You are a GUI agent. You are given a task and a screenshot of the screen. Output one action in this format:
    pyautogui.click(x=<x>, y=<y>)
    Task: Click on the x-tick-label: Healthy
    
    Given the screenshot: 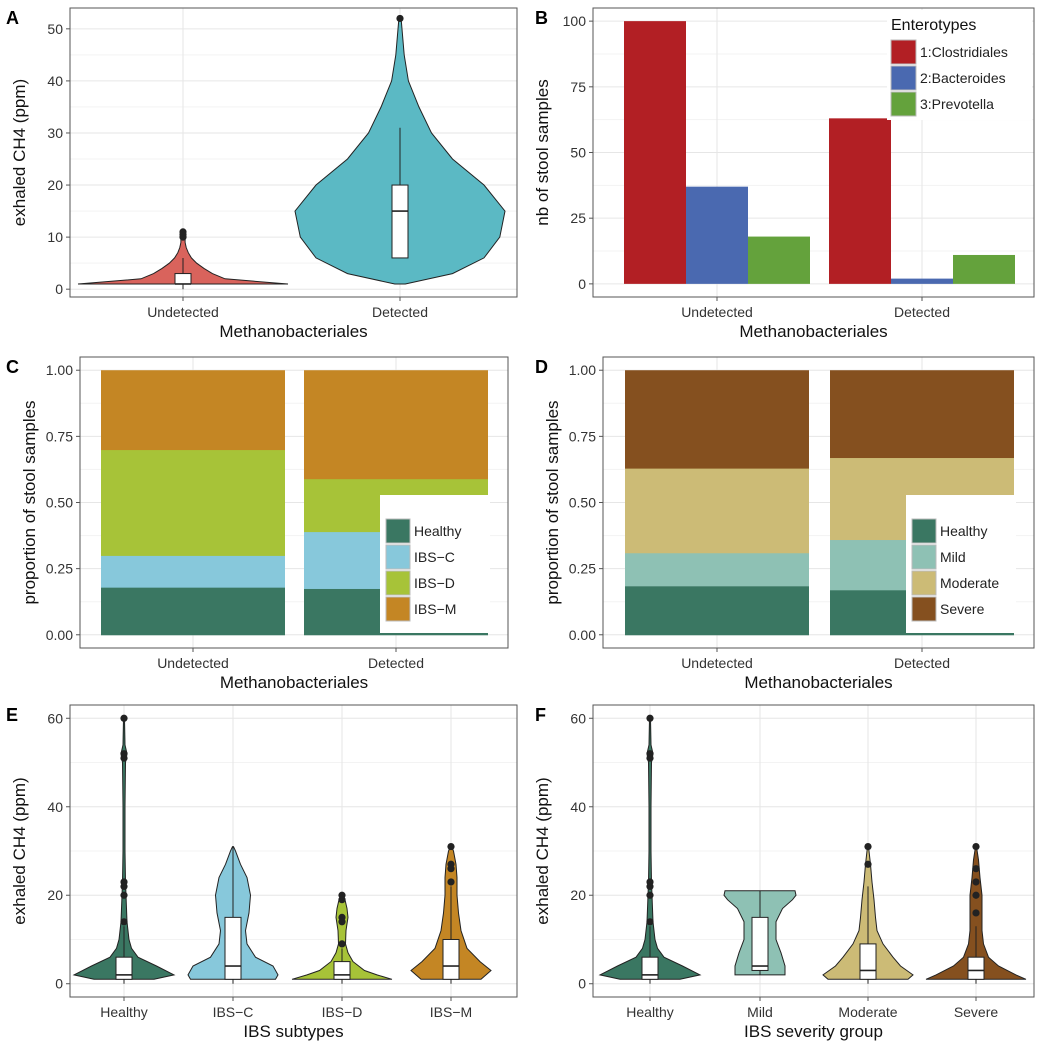 What is the action you would take?
    pyautogui.click(x=123, y=1012)
    